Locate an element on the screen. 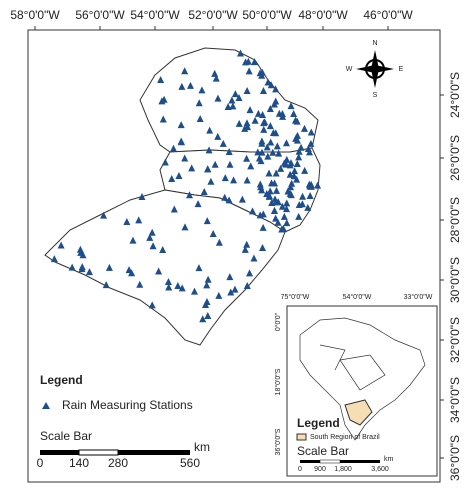 The width and height of the screenshot is (474, 488). scale-bar is located at coordinates (115, 452).